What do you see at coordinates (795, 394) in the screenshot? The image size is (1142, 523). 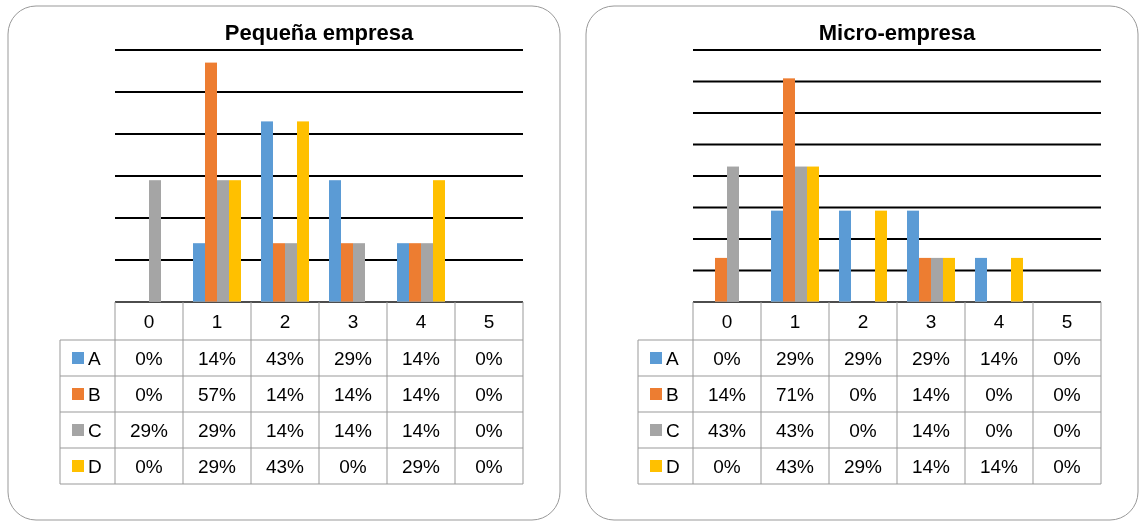 I see `data-label: 71%` at bounding box center [795, 394].